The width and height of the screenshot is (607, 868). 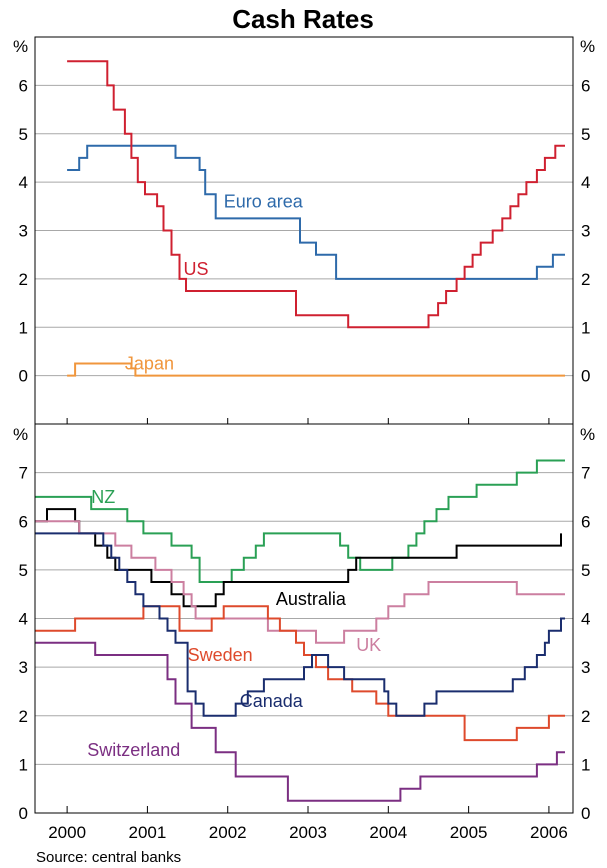 What do you see at coordinates (23, 231) in the screenshot?
I see `top-ytick-left: 3` at bounding box center [23, 231].